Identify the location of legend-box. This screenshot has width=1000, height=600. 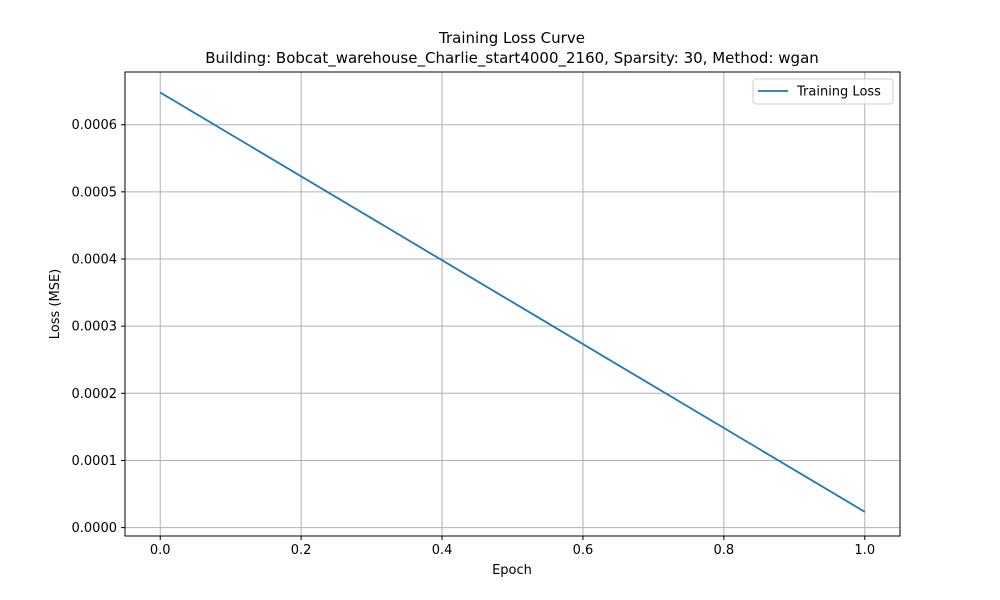
(823, 91).